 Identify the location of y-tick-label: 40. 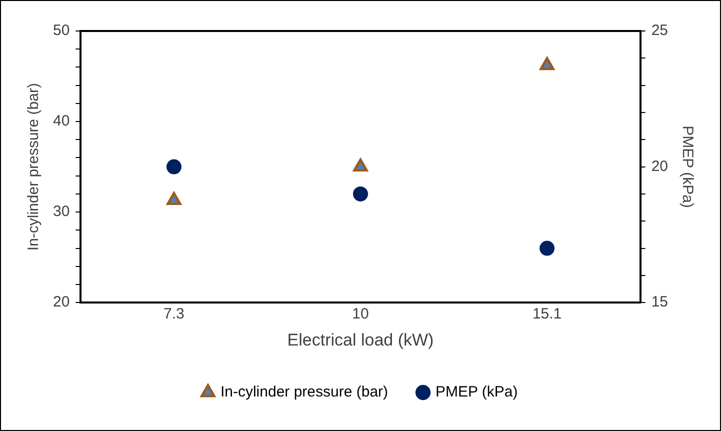
(61, 121).